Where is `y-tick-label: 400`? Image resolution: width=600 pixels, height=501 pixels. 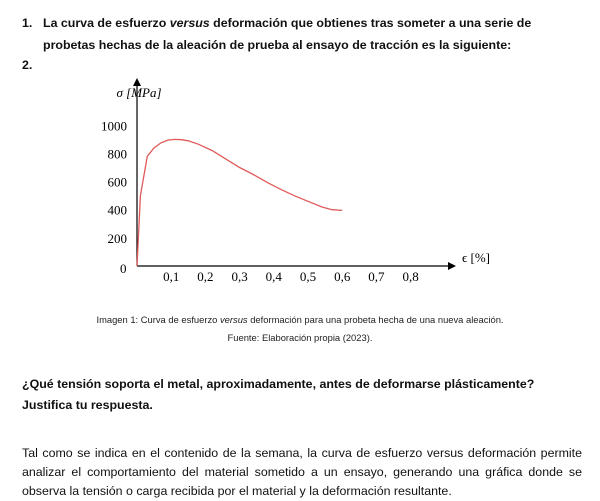 y-tick-label: 400 is located at coordinates (118, 210).